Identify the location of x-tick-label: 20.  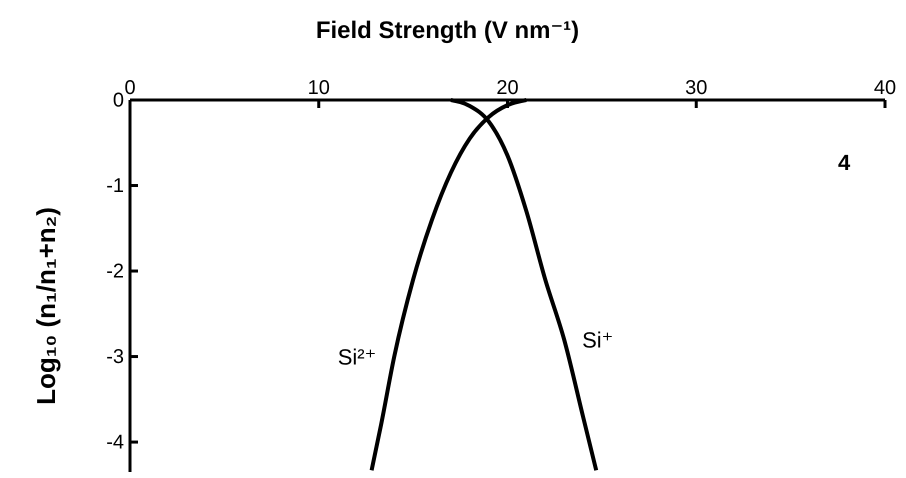
(507, 88).